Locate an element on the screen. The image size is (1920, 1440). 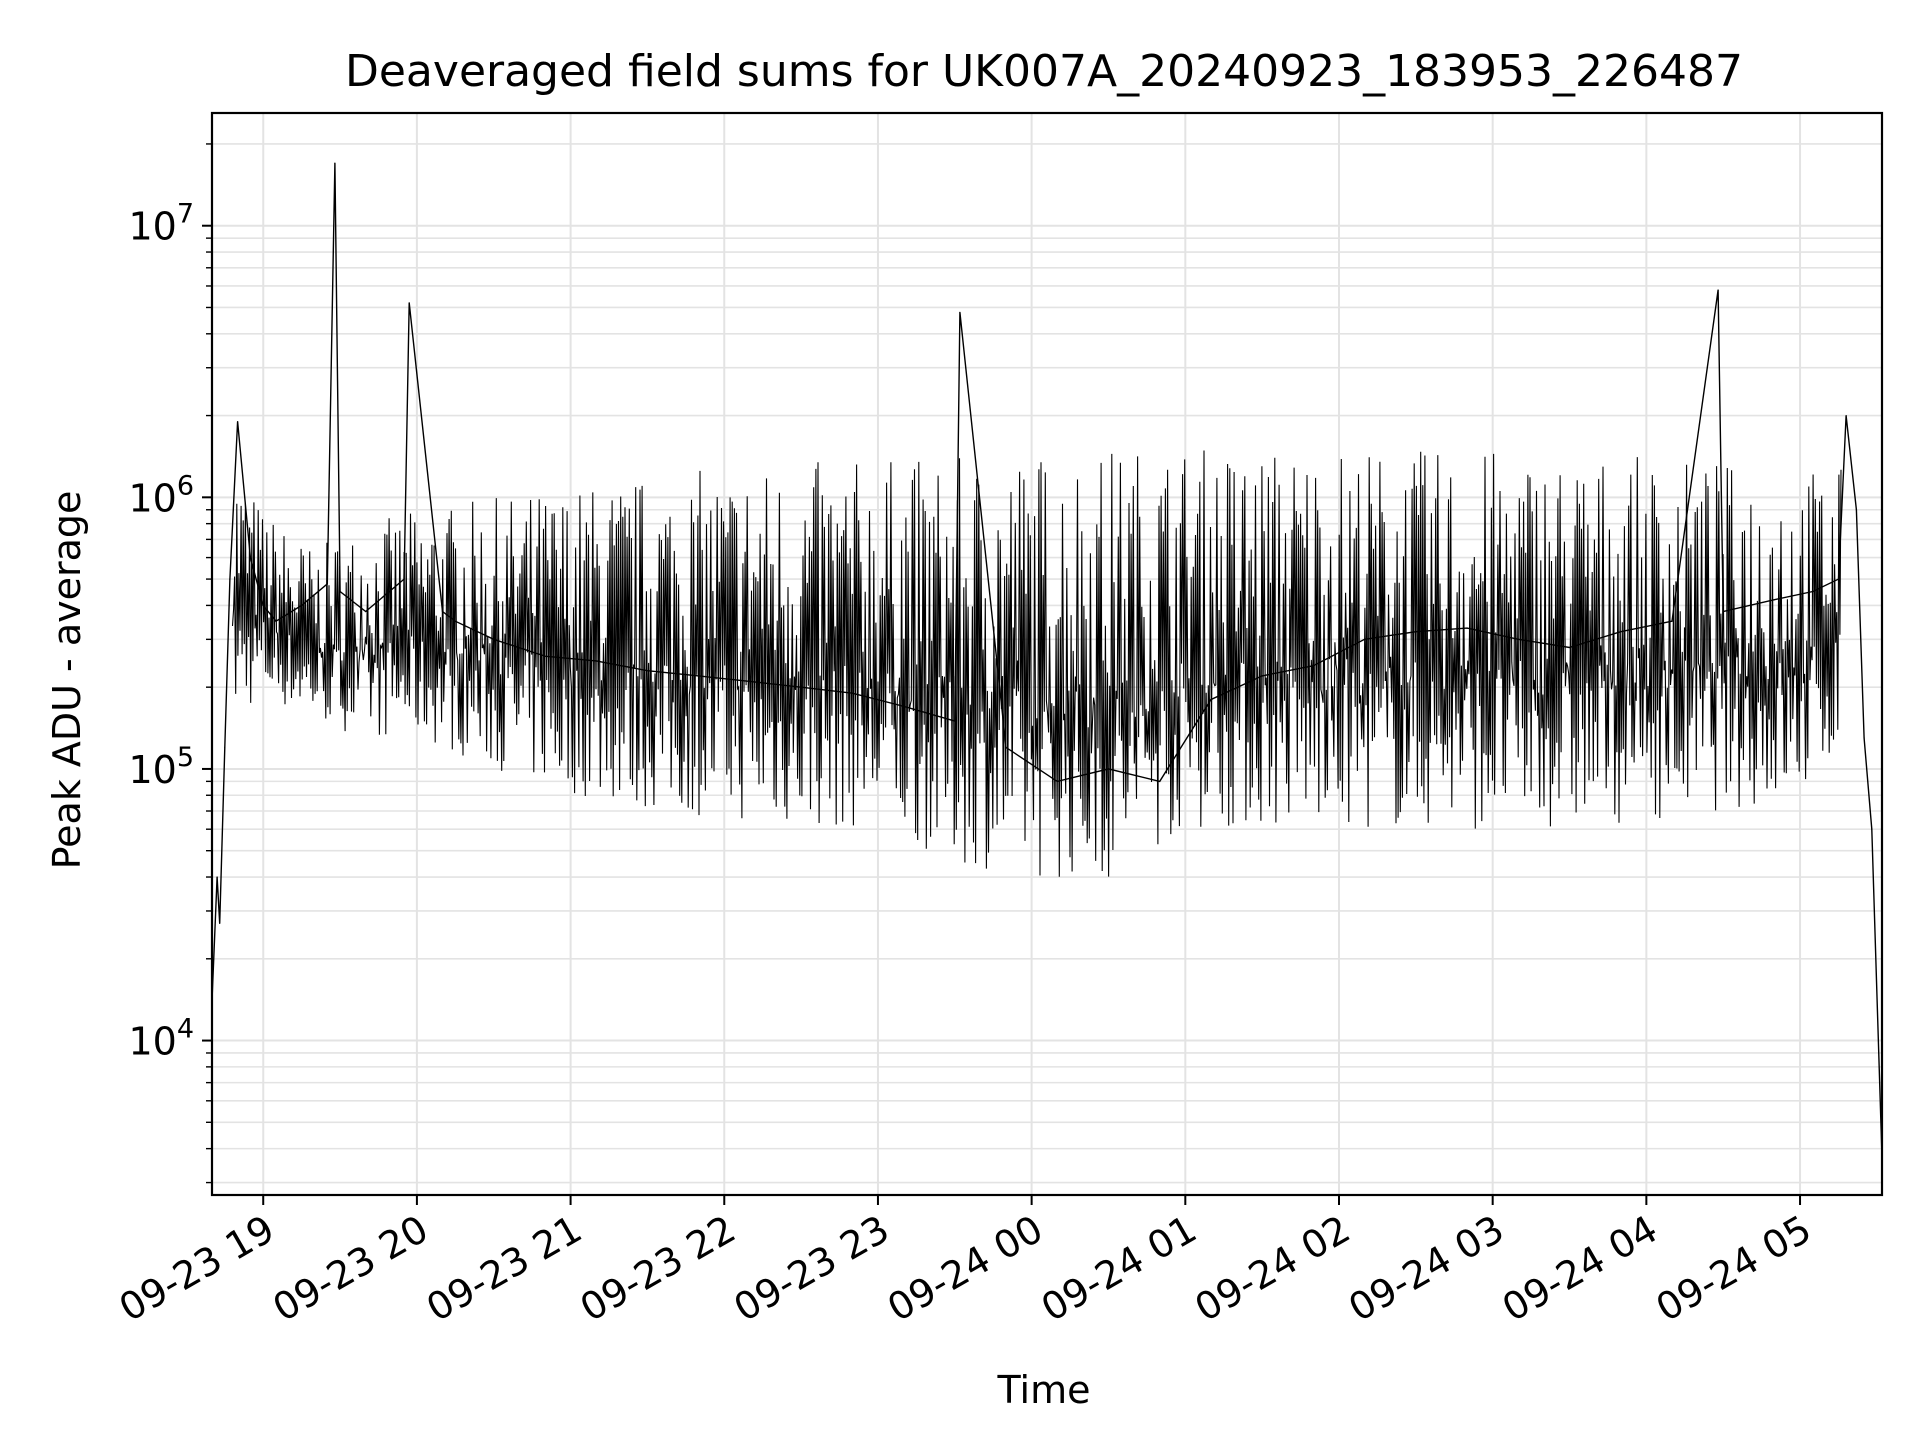
y-axis-label: Peak ADU - average is located at coordinates (67, 680).